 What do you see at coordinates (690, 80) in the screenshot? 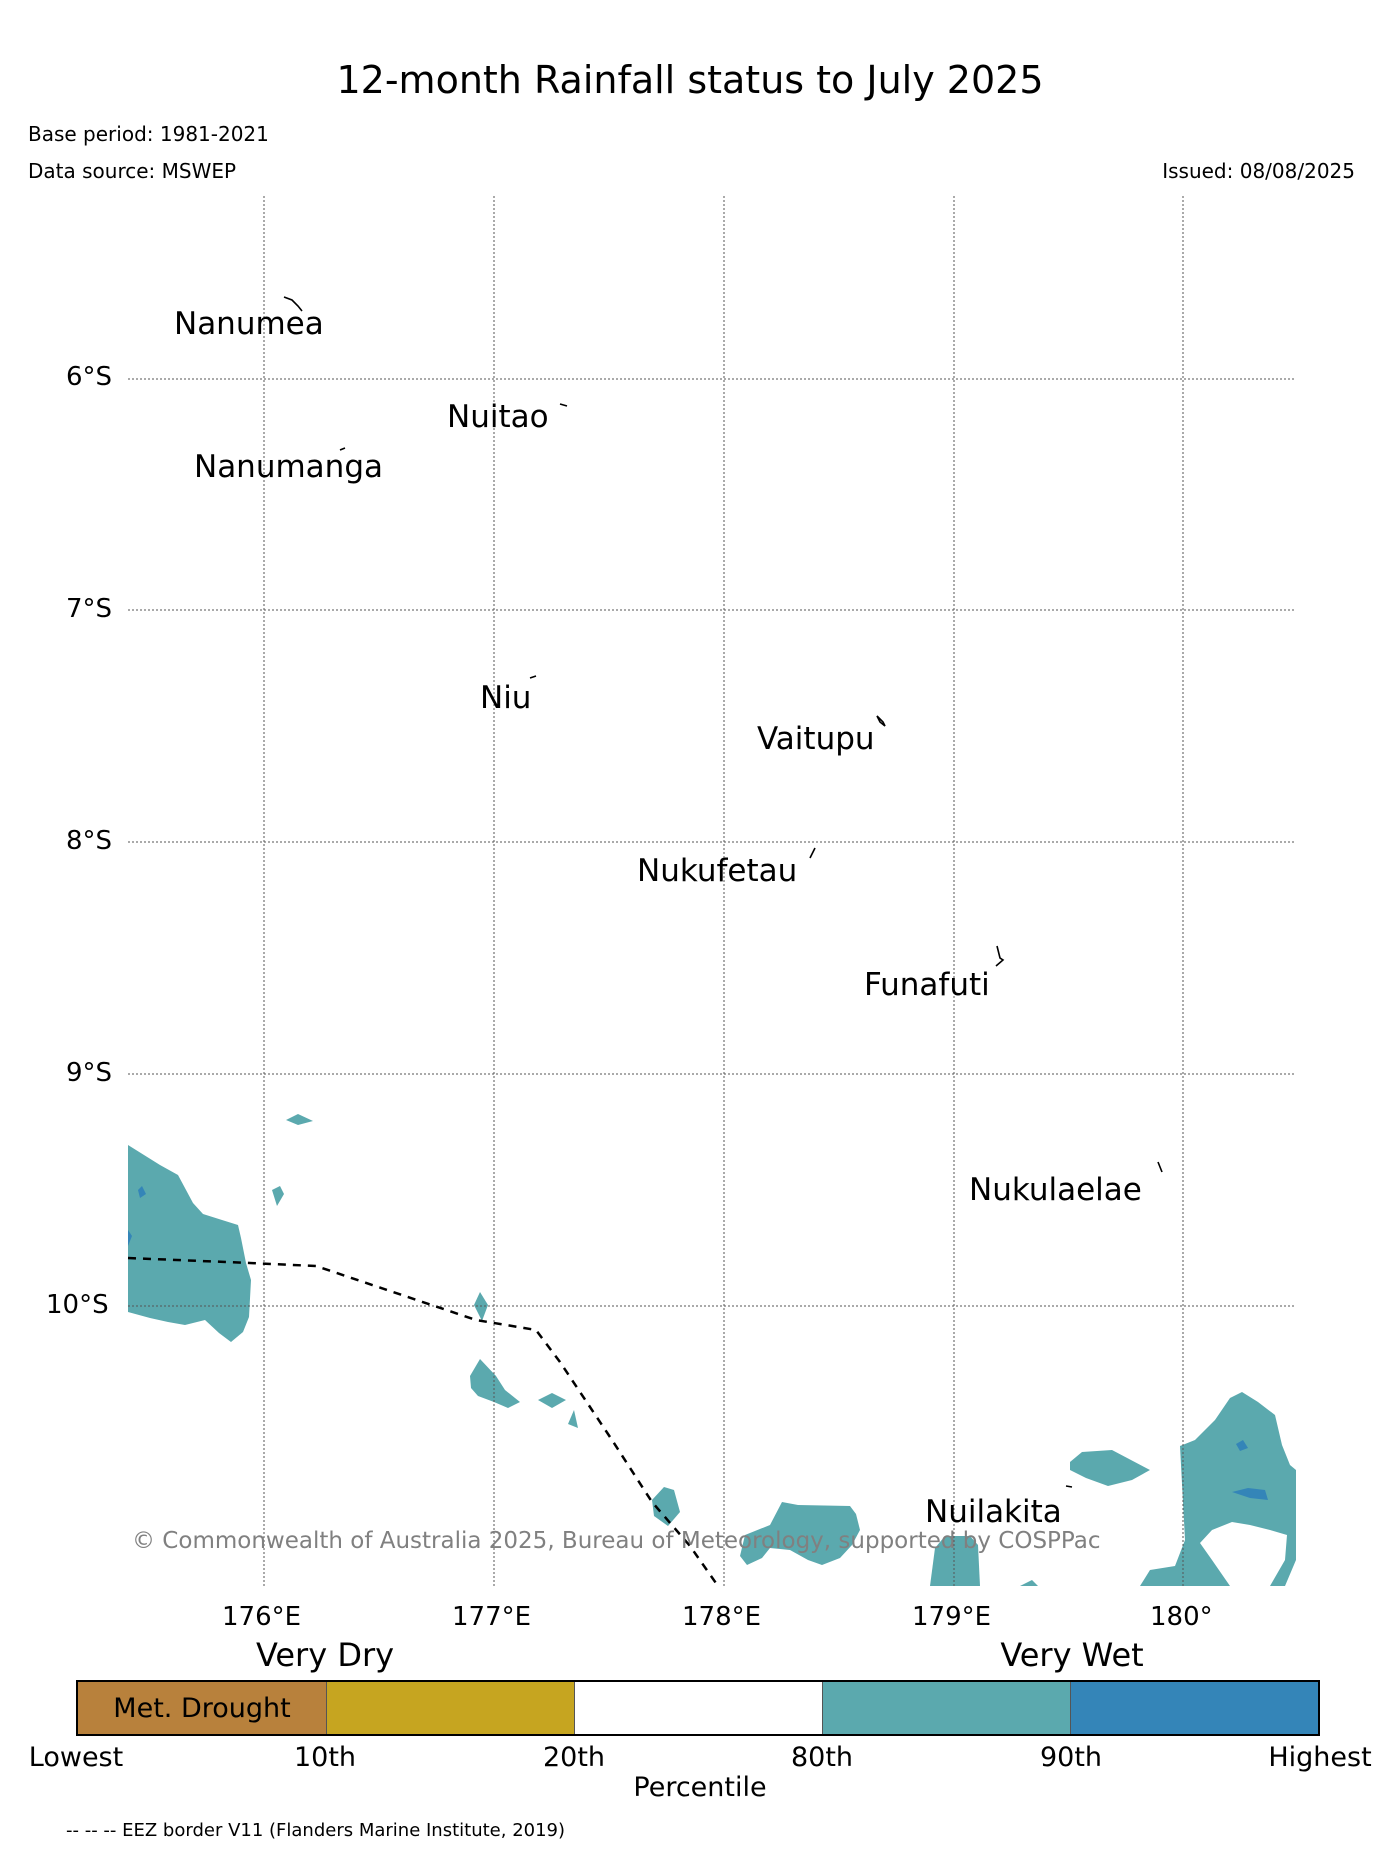
I see `map-title: 12-month Rainfall status to July 2025` at bounding box center [690, 80].